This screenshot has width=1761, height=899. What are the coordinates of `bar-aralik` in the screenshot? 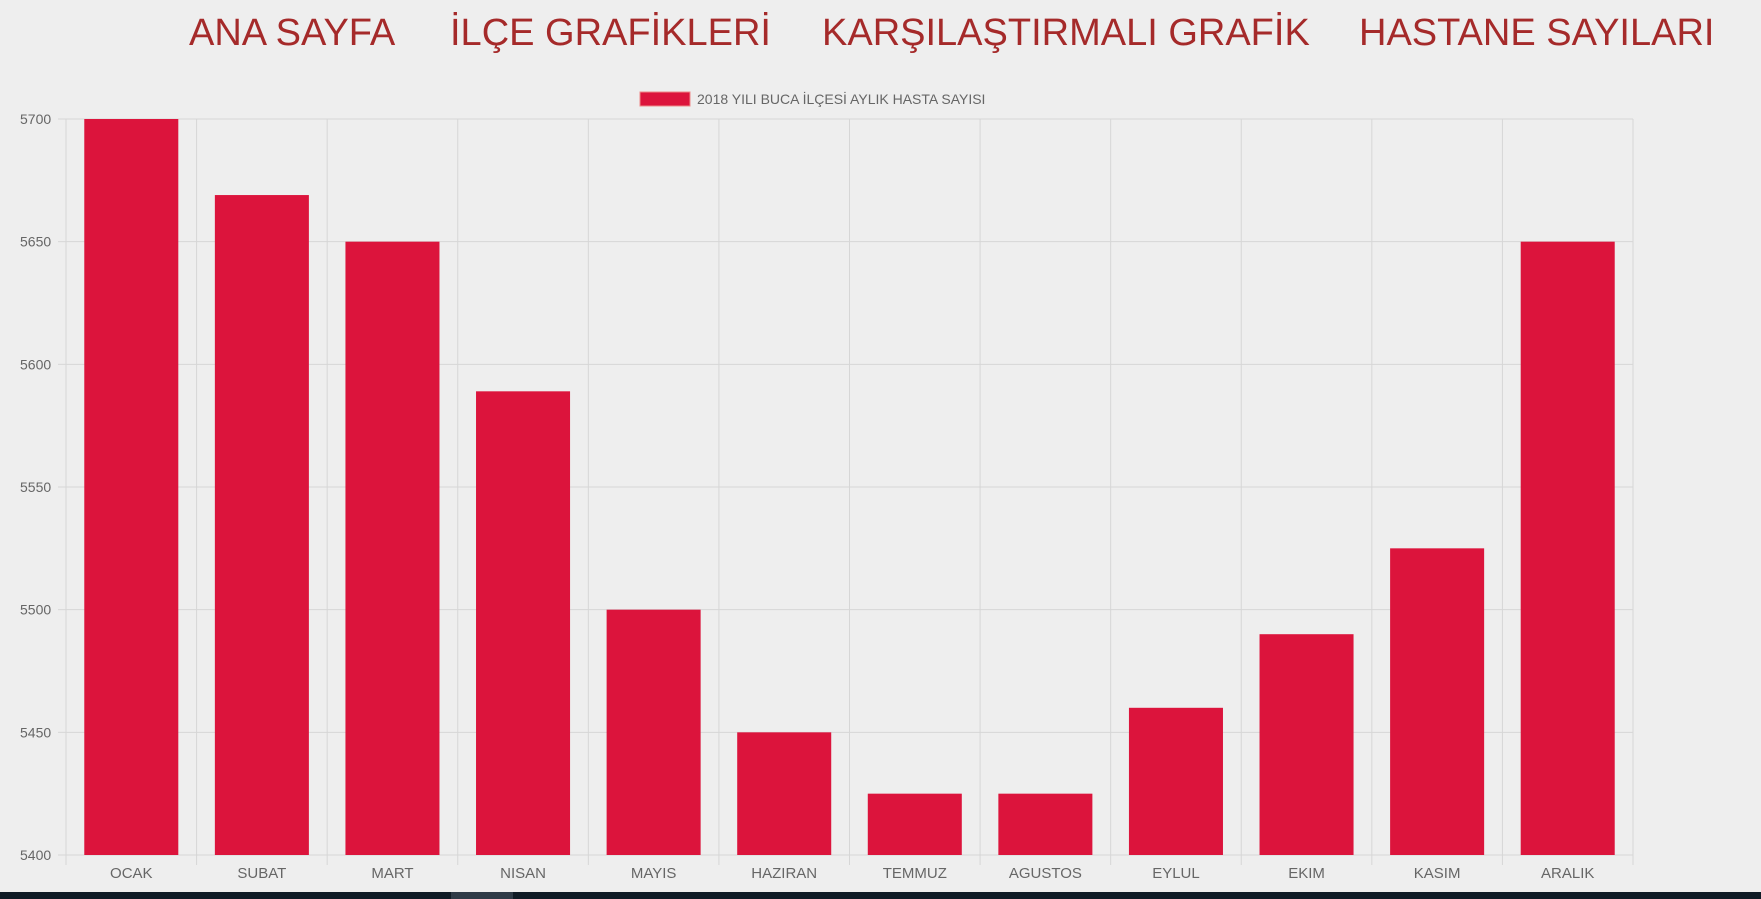 It's located at (1567, 548).